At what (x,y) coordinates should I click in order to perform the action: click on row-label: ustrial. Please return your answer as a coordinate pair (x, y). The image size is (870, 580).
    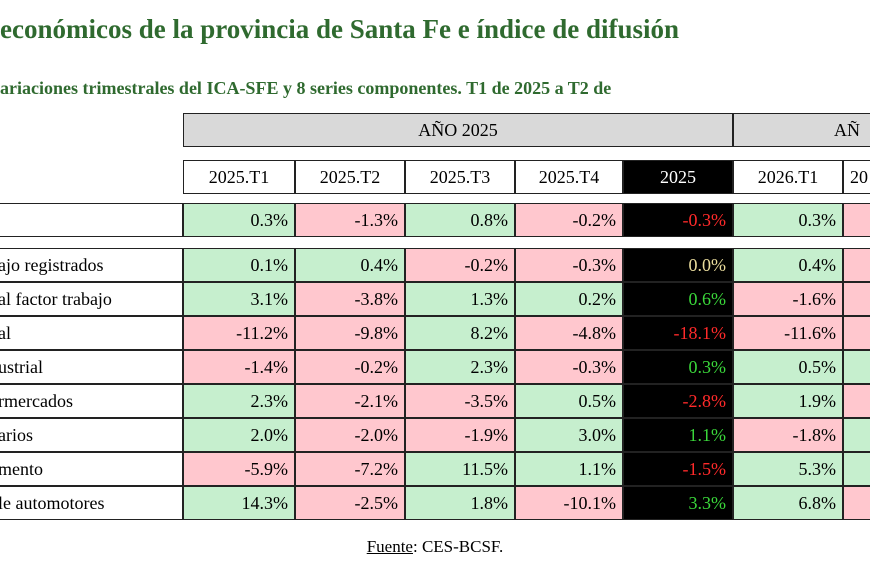
    Looking at the image, I should click on (91, 367).